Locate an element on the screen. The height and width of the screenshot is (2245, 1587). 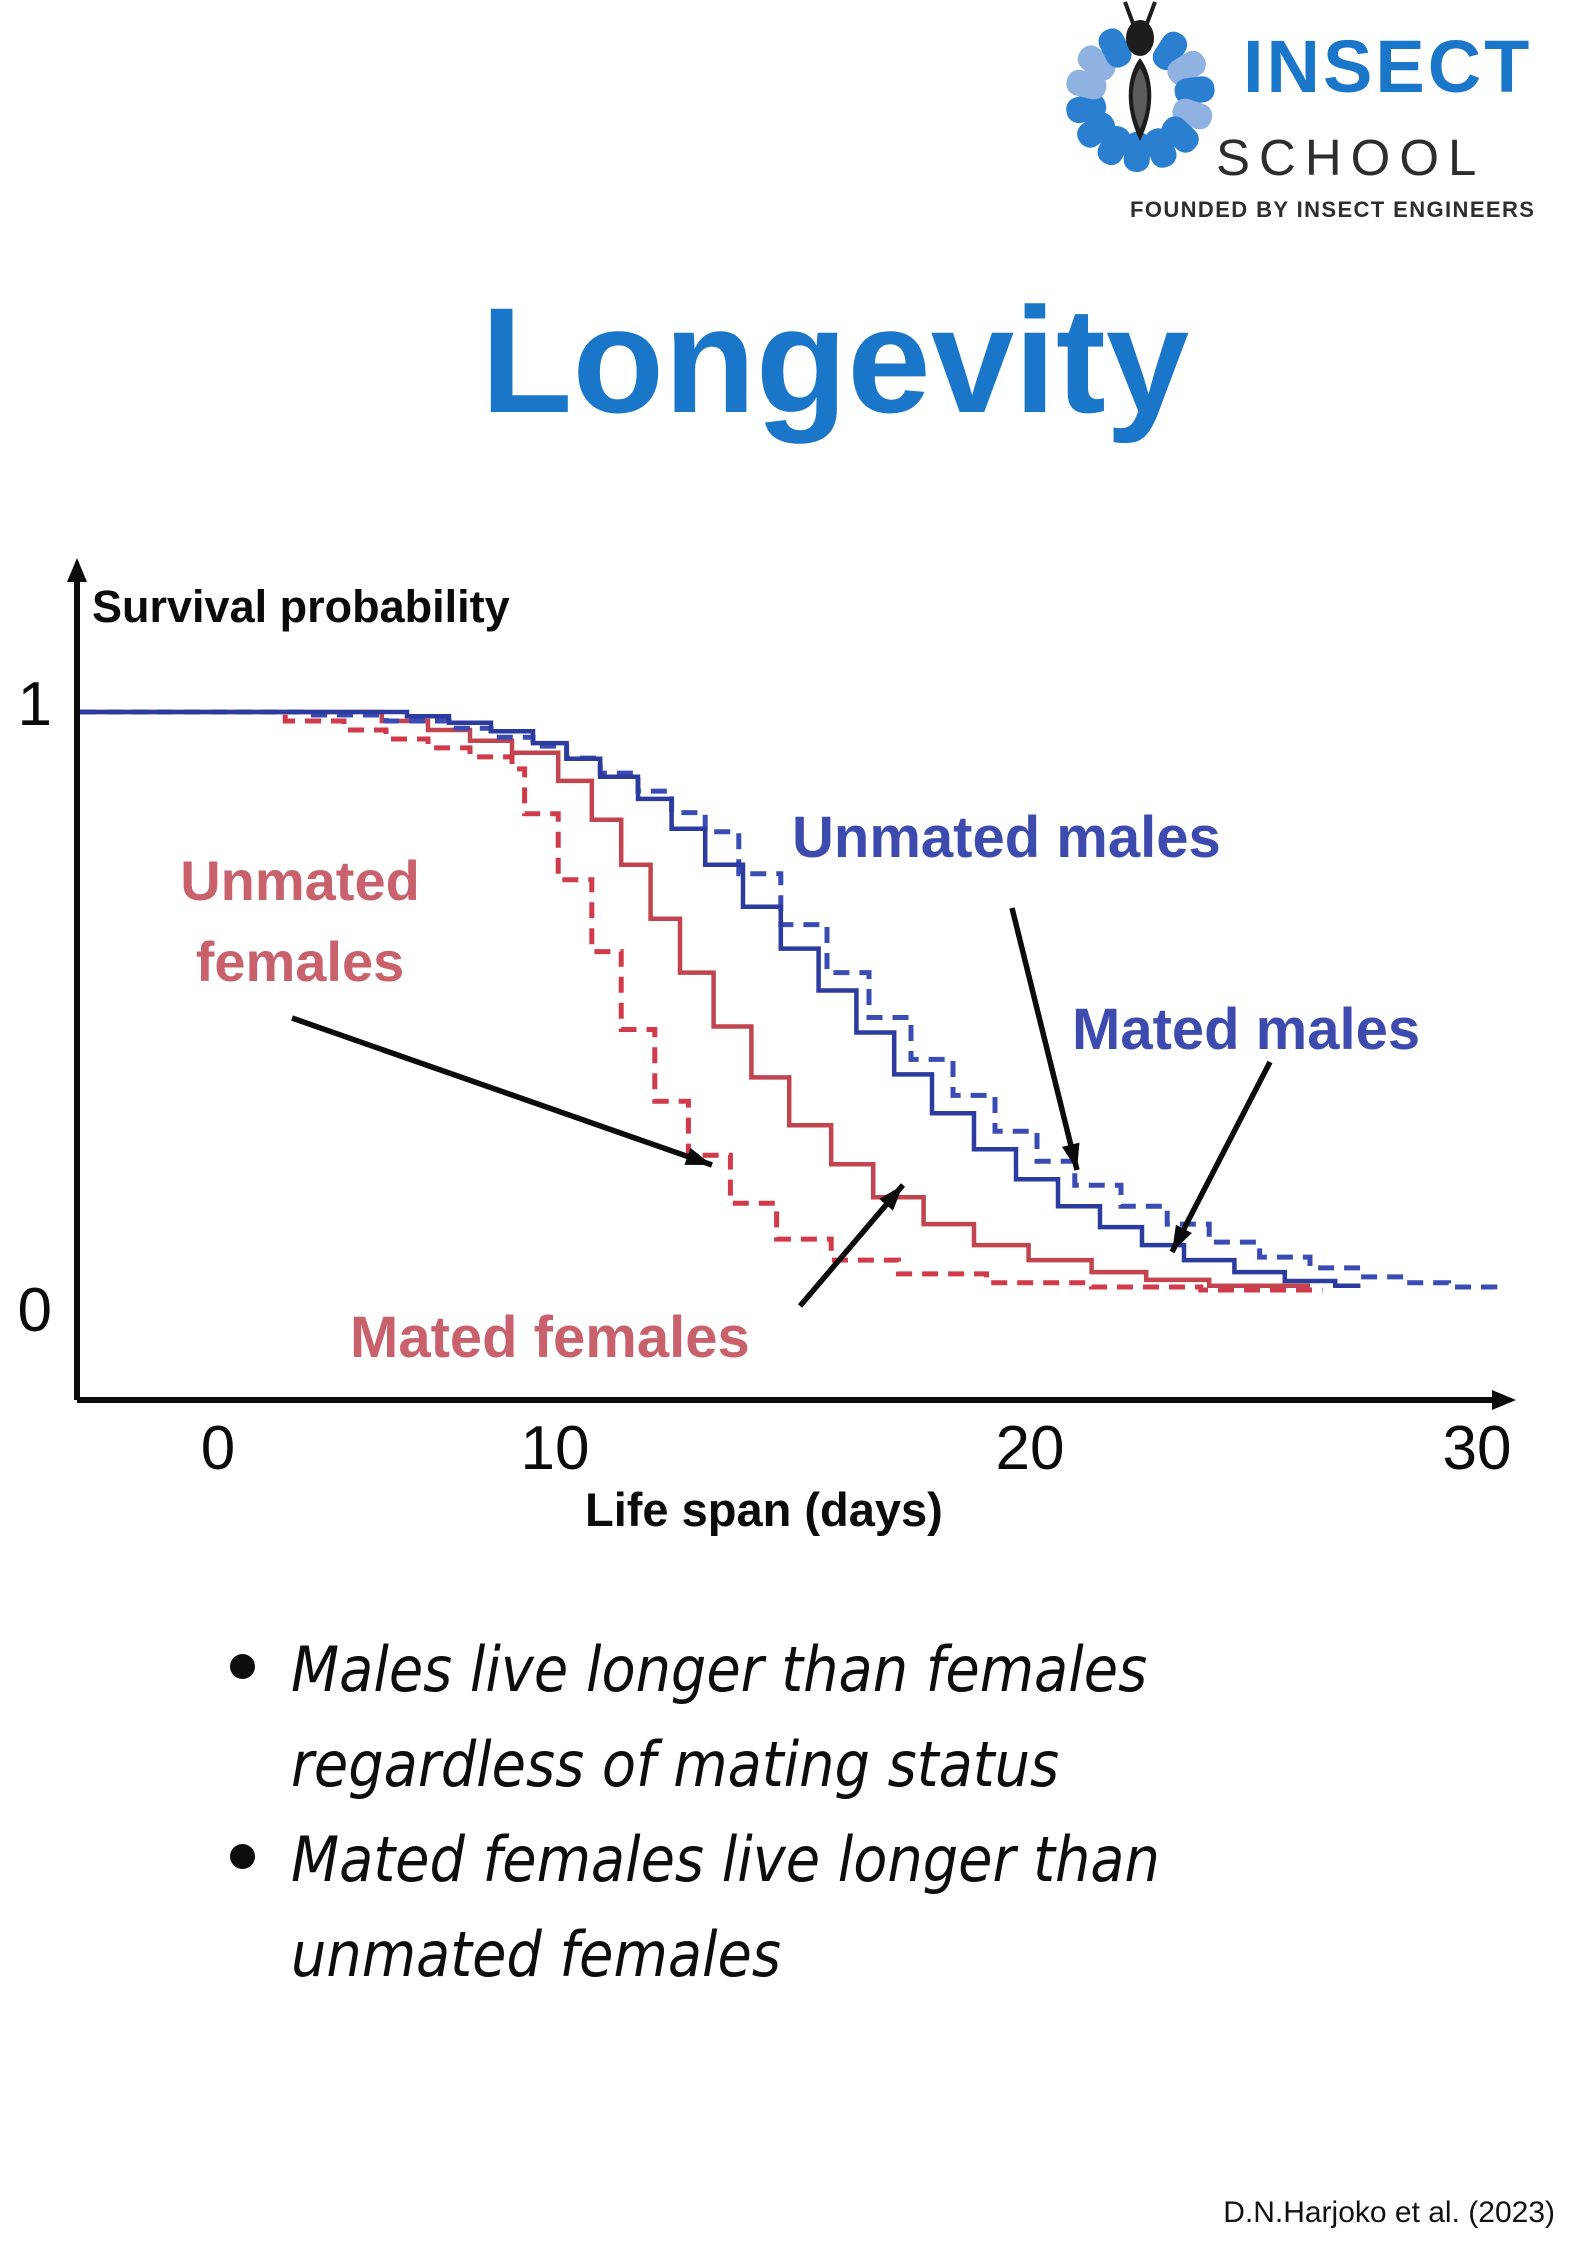
curve-label-unmated-females-line2: females is located at coordinates (300, 962).